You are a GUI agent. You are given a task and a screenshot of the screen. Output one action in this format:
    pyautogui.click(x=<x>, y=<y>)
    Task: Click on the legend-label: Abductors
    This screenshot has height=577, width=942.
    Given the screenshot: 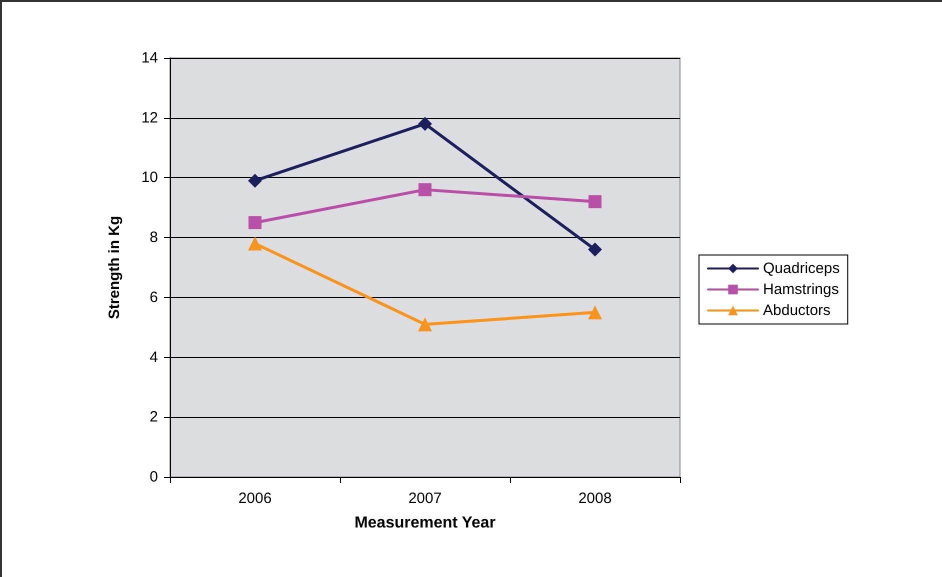 What is the action you would take?
    pyautogui.click(x=797, y=310)
    